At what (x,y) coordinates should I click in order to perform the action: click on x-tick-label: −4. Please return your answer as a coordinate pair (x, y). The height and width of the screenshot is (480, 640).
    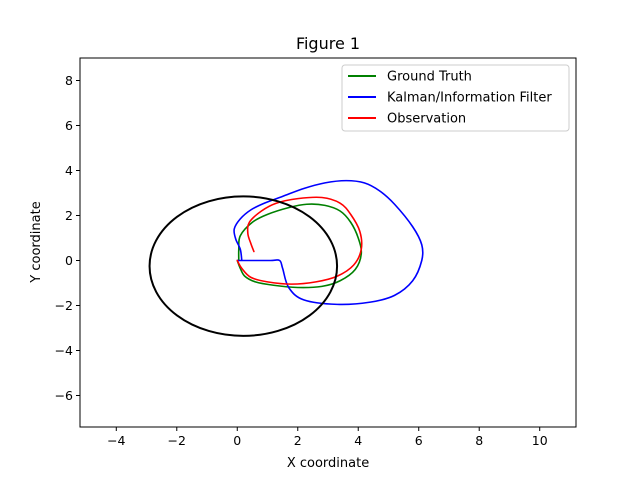
    Looking at the image, I should click on (116, 440).